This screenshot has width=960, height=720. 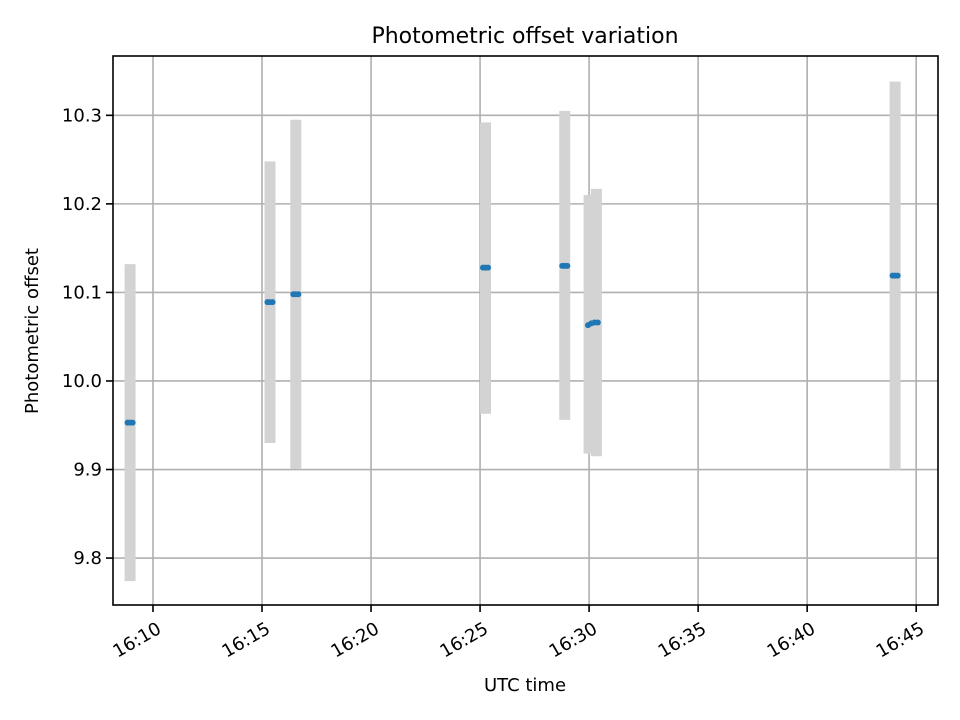 What do you see at coordinates (32, 331) in the screenshot?
I see `y-axis-label: Photometric offset` at bounding box center [32, 331].